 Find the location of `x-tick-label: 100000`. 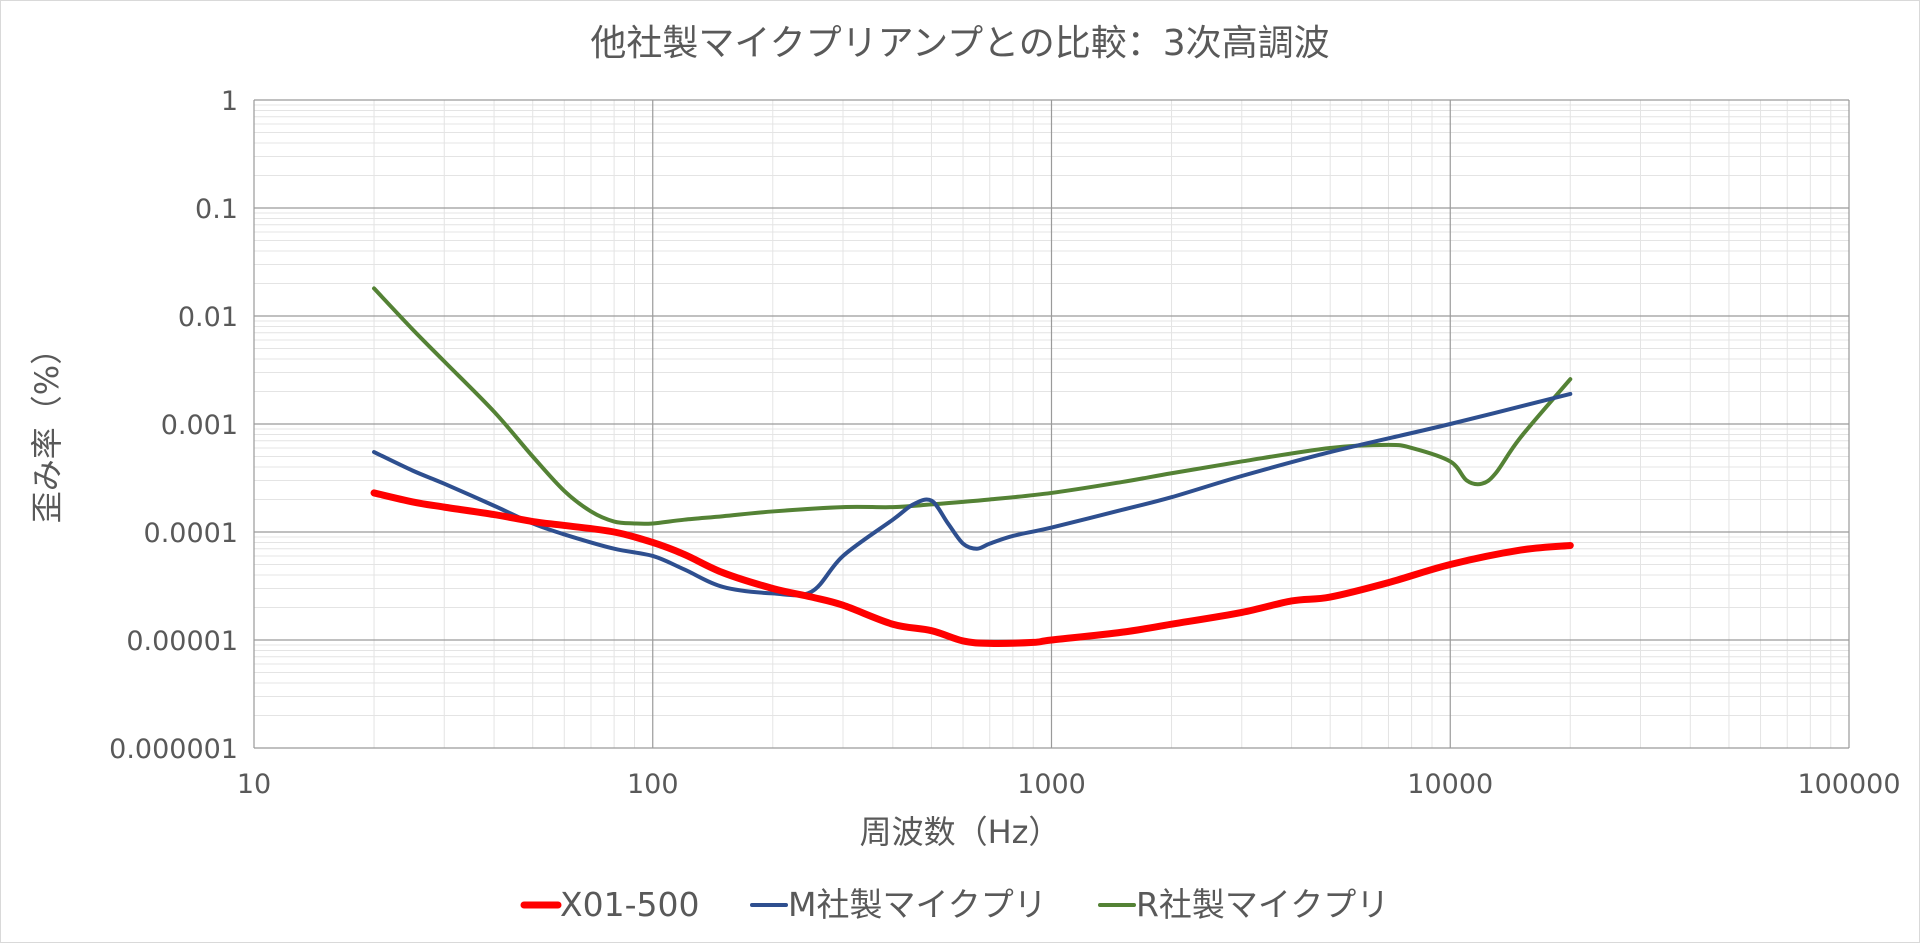

x-tick-label: 100000 is located at coordinates (1848, 784).